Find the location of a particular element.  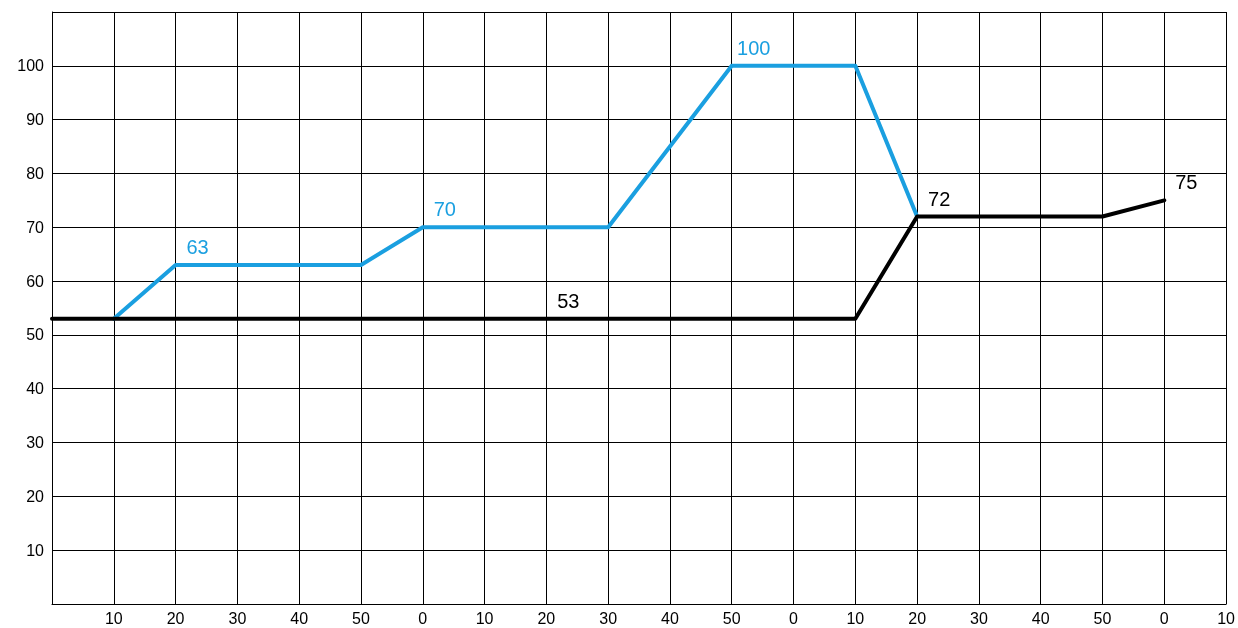

y-tick-label: 70 is located at coordinates (35, 227).